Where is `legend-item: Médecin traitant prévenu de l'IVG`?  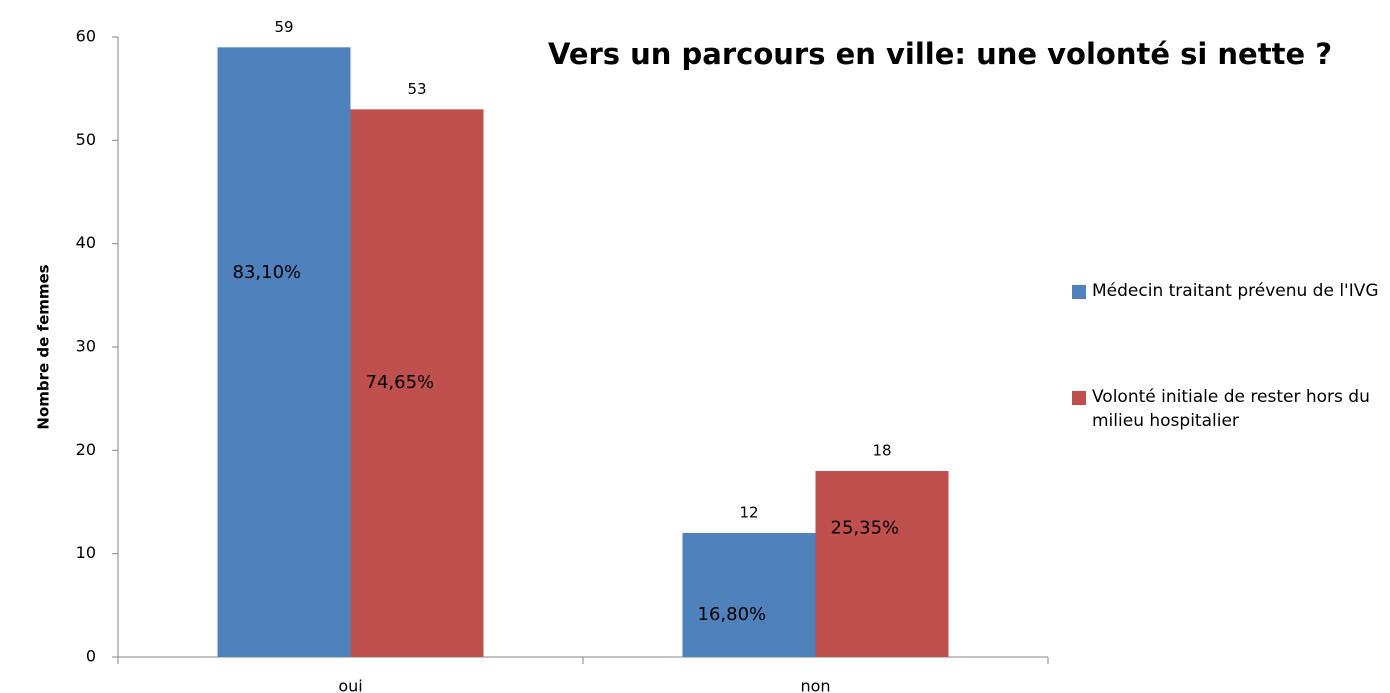 legend-item: Médecin traitant prévenu de l'IVG is located at coordinates (1231, 291).